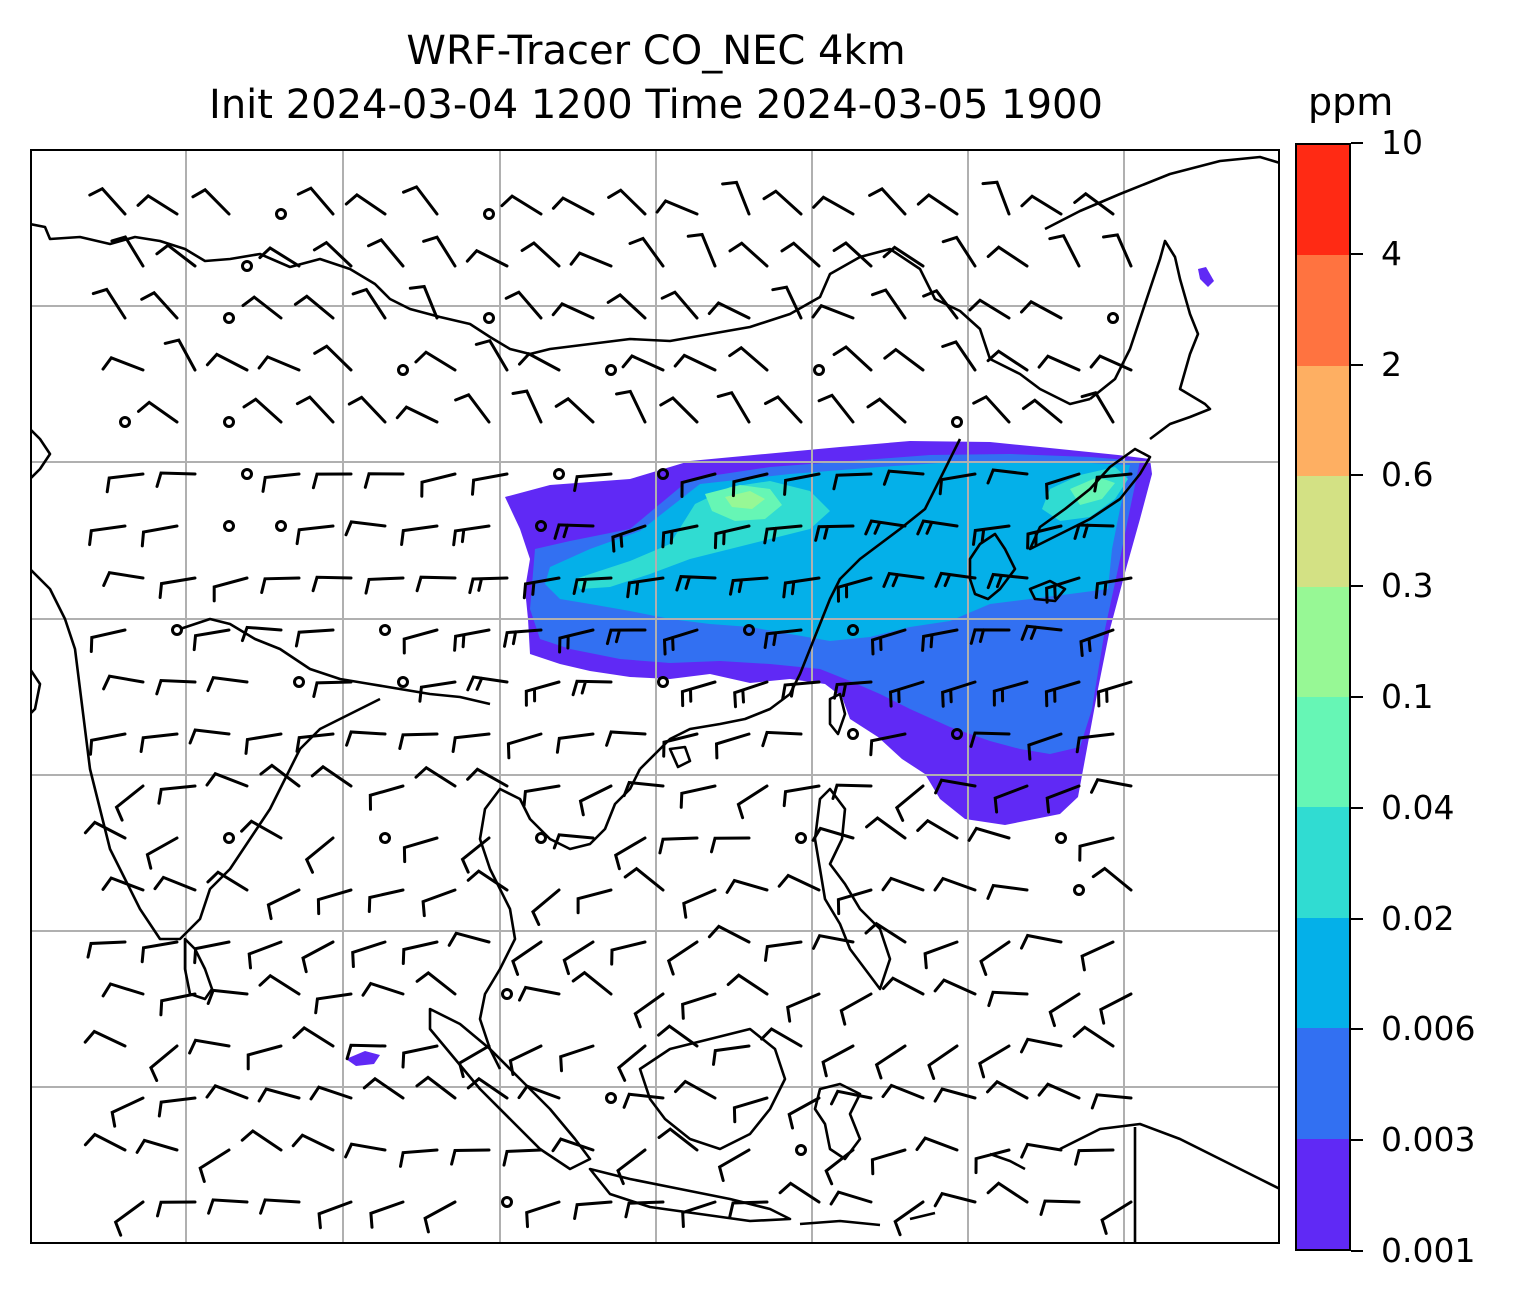  What do you see at coordinates (1391, 364) in the screenshot?
I see `colorbar-tick-label: 2` at bounding box center [1391, 364].